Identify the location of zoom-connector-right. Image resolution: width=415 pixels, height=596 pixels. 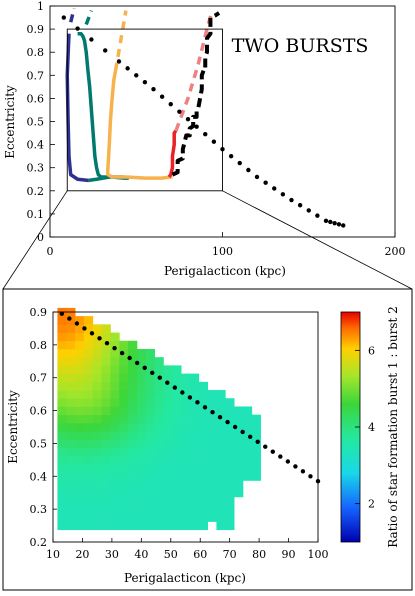
(317, 240).